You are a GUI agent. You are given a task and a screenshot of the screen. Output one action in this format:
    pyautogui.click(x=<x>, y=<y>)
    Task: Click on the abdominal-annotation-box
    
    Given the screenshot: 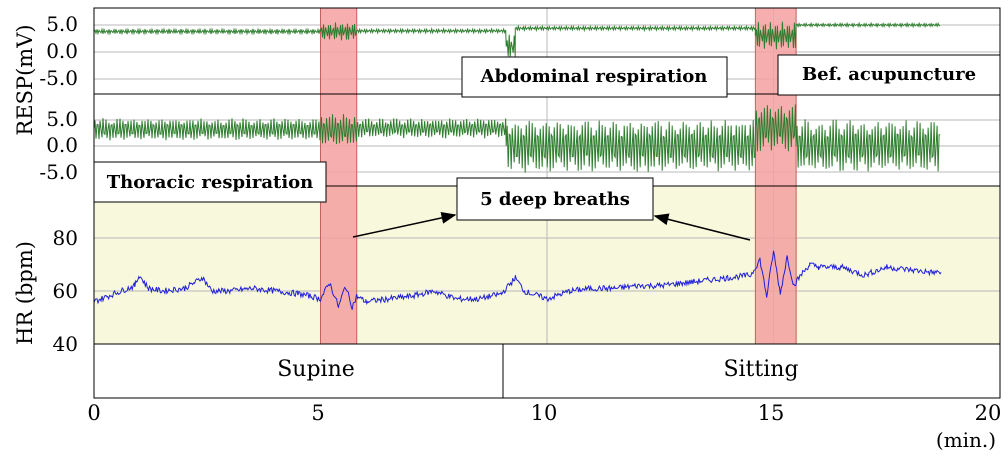 What is the action you would take?
    pyautogui.click(x=594, y=77)
    